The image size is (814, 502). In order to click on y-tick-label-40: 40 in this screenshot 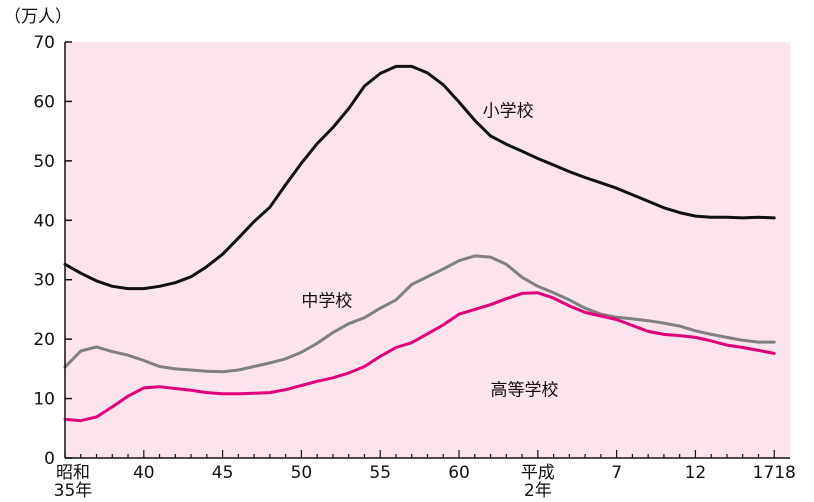, I will do `click(44, 221)`.